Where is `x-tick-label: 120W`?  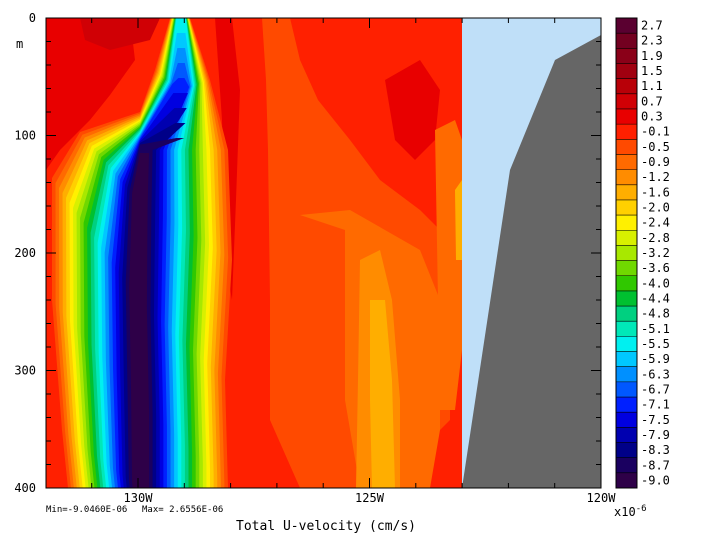 x-tick-label: 120W is located at coordinates (602, 498).